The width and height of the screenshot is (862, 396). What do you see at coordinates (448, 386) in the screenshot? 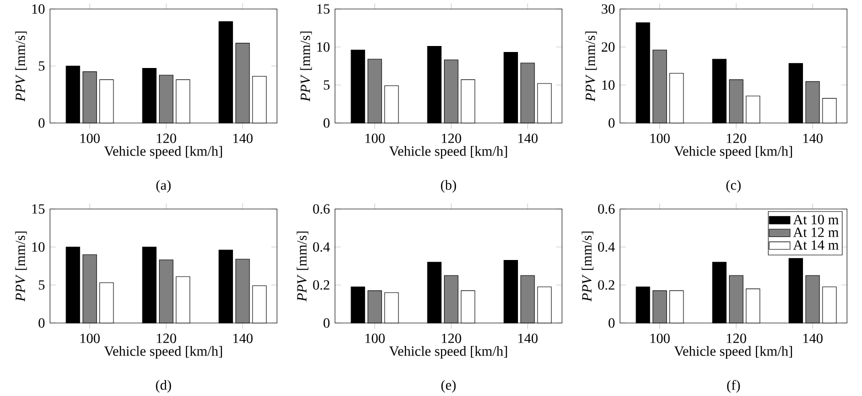
I see `text: (e)` at bounding box center [448, 386].